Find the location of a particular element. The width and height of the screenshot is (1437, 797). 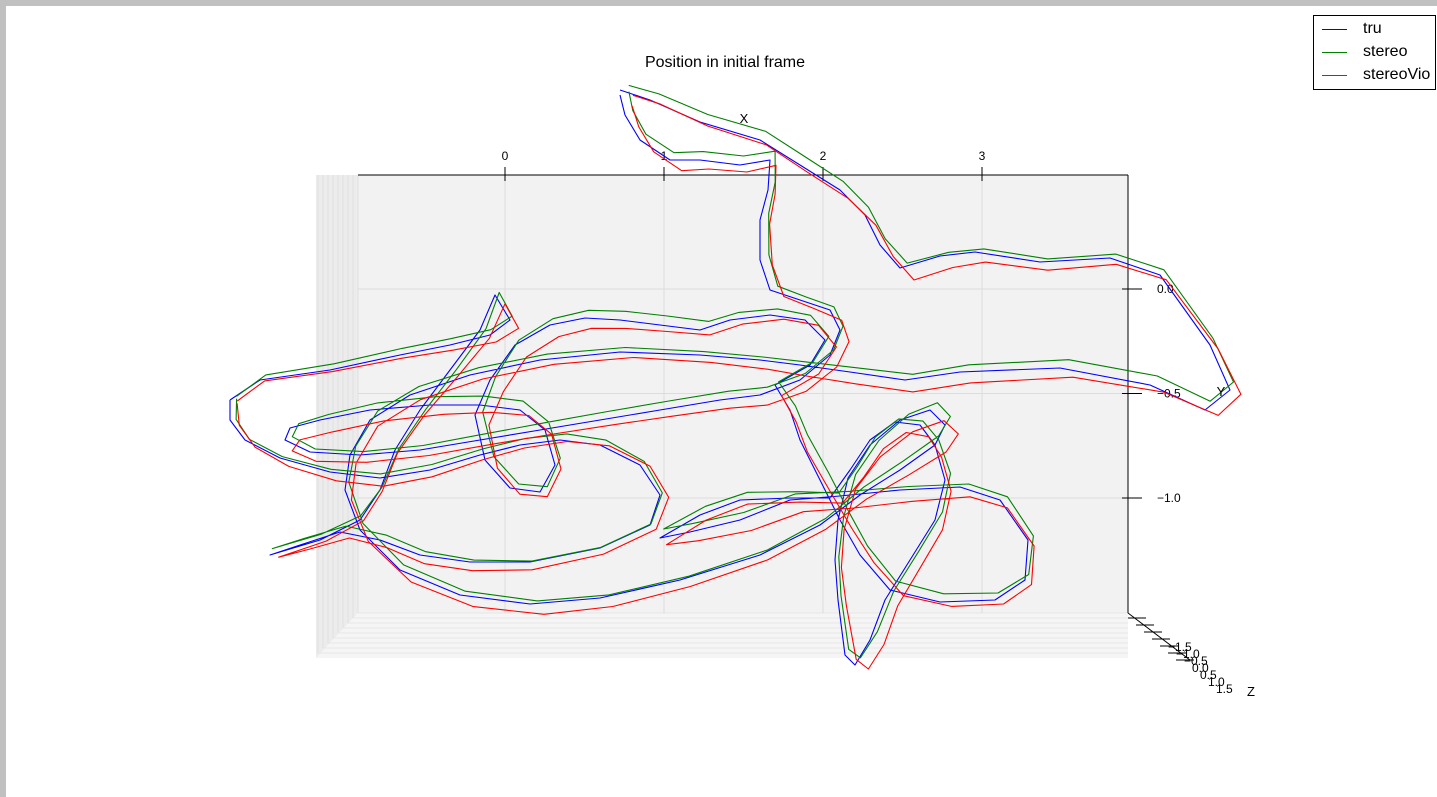

y-axis-label: Y is located at coordinates (1221, 391).